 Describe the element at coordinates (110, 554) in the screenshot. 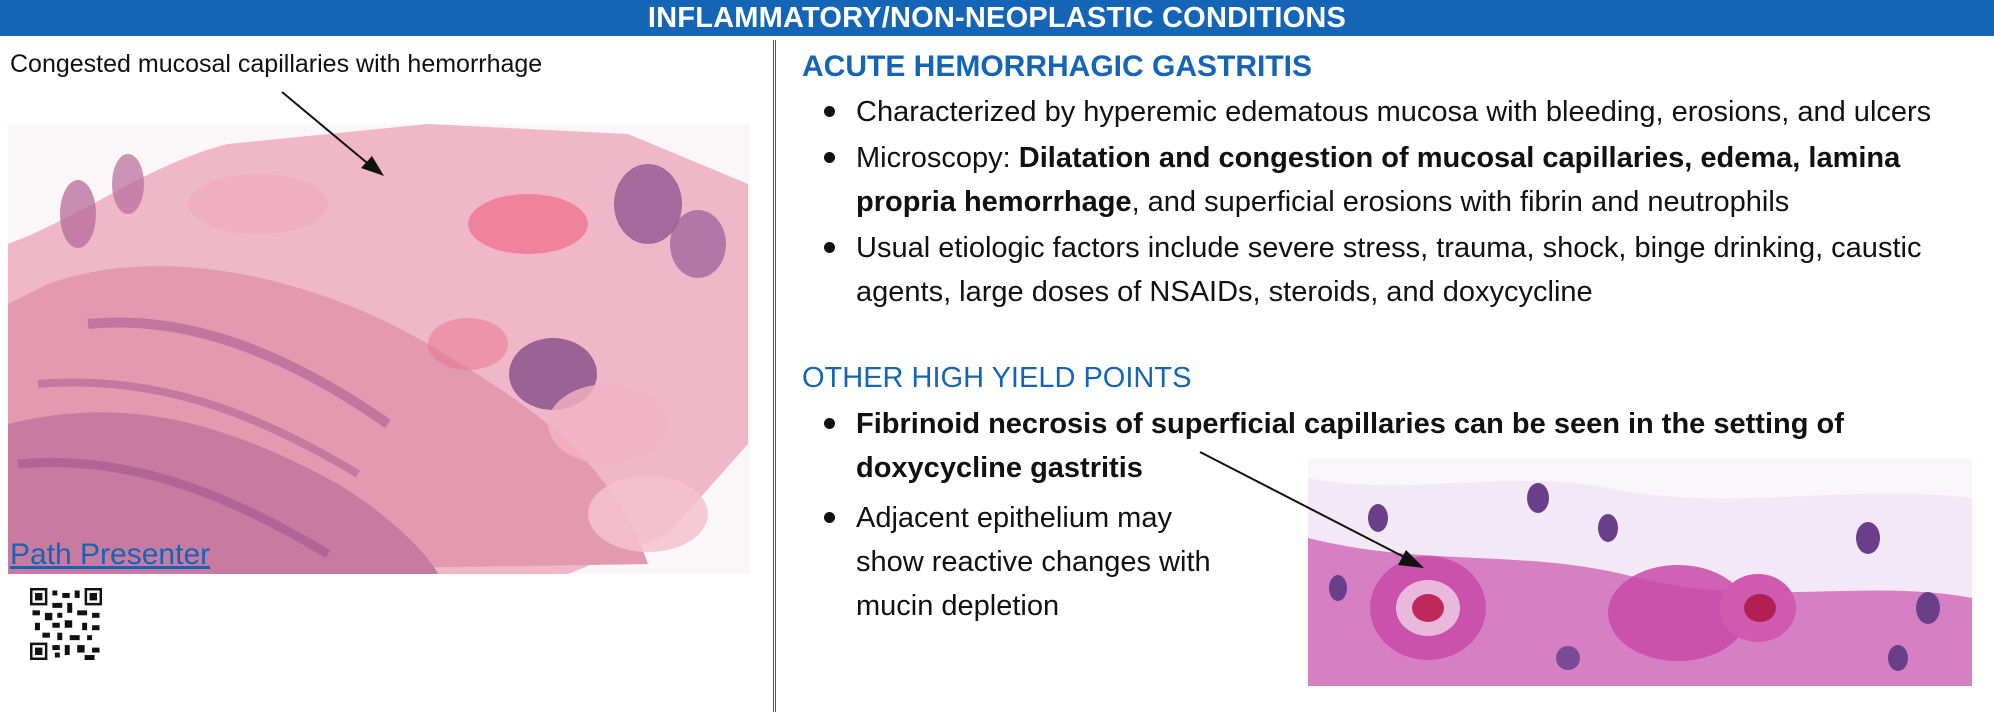

I see `path-presenter-link: Path Presenter` at that location.